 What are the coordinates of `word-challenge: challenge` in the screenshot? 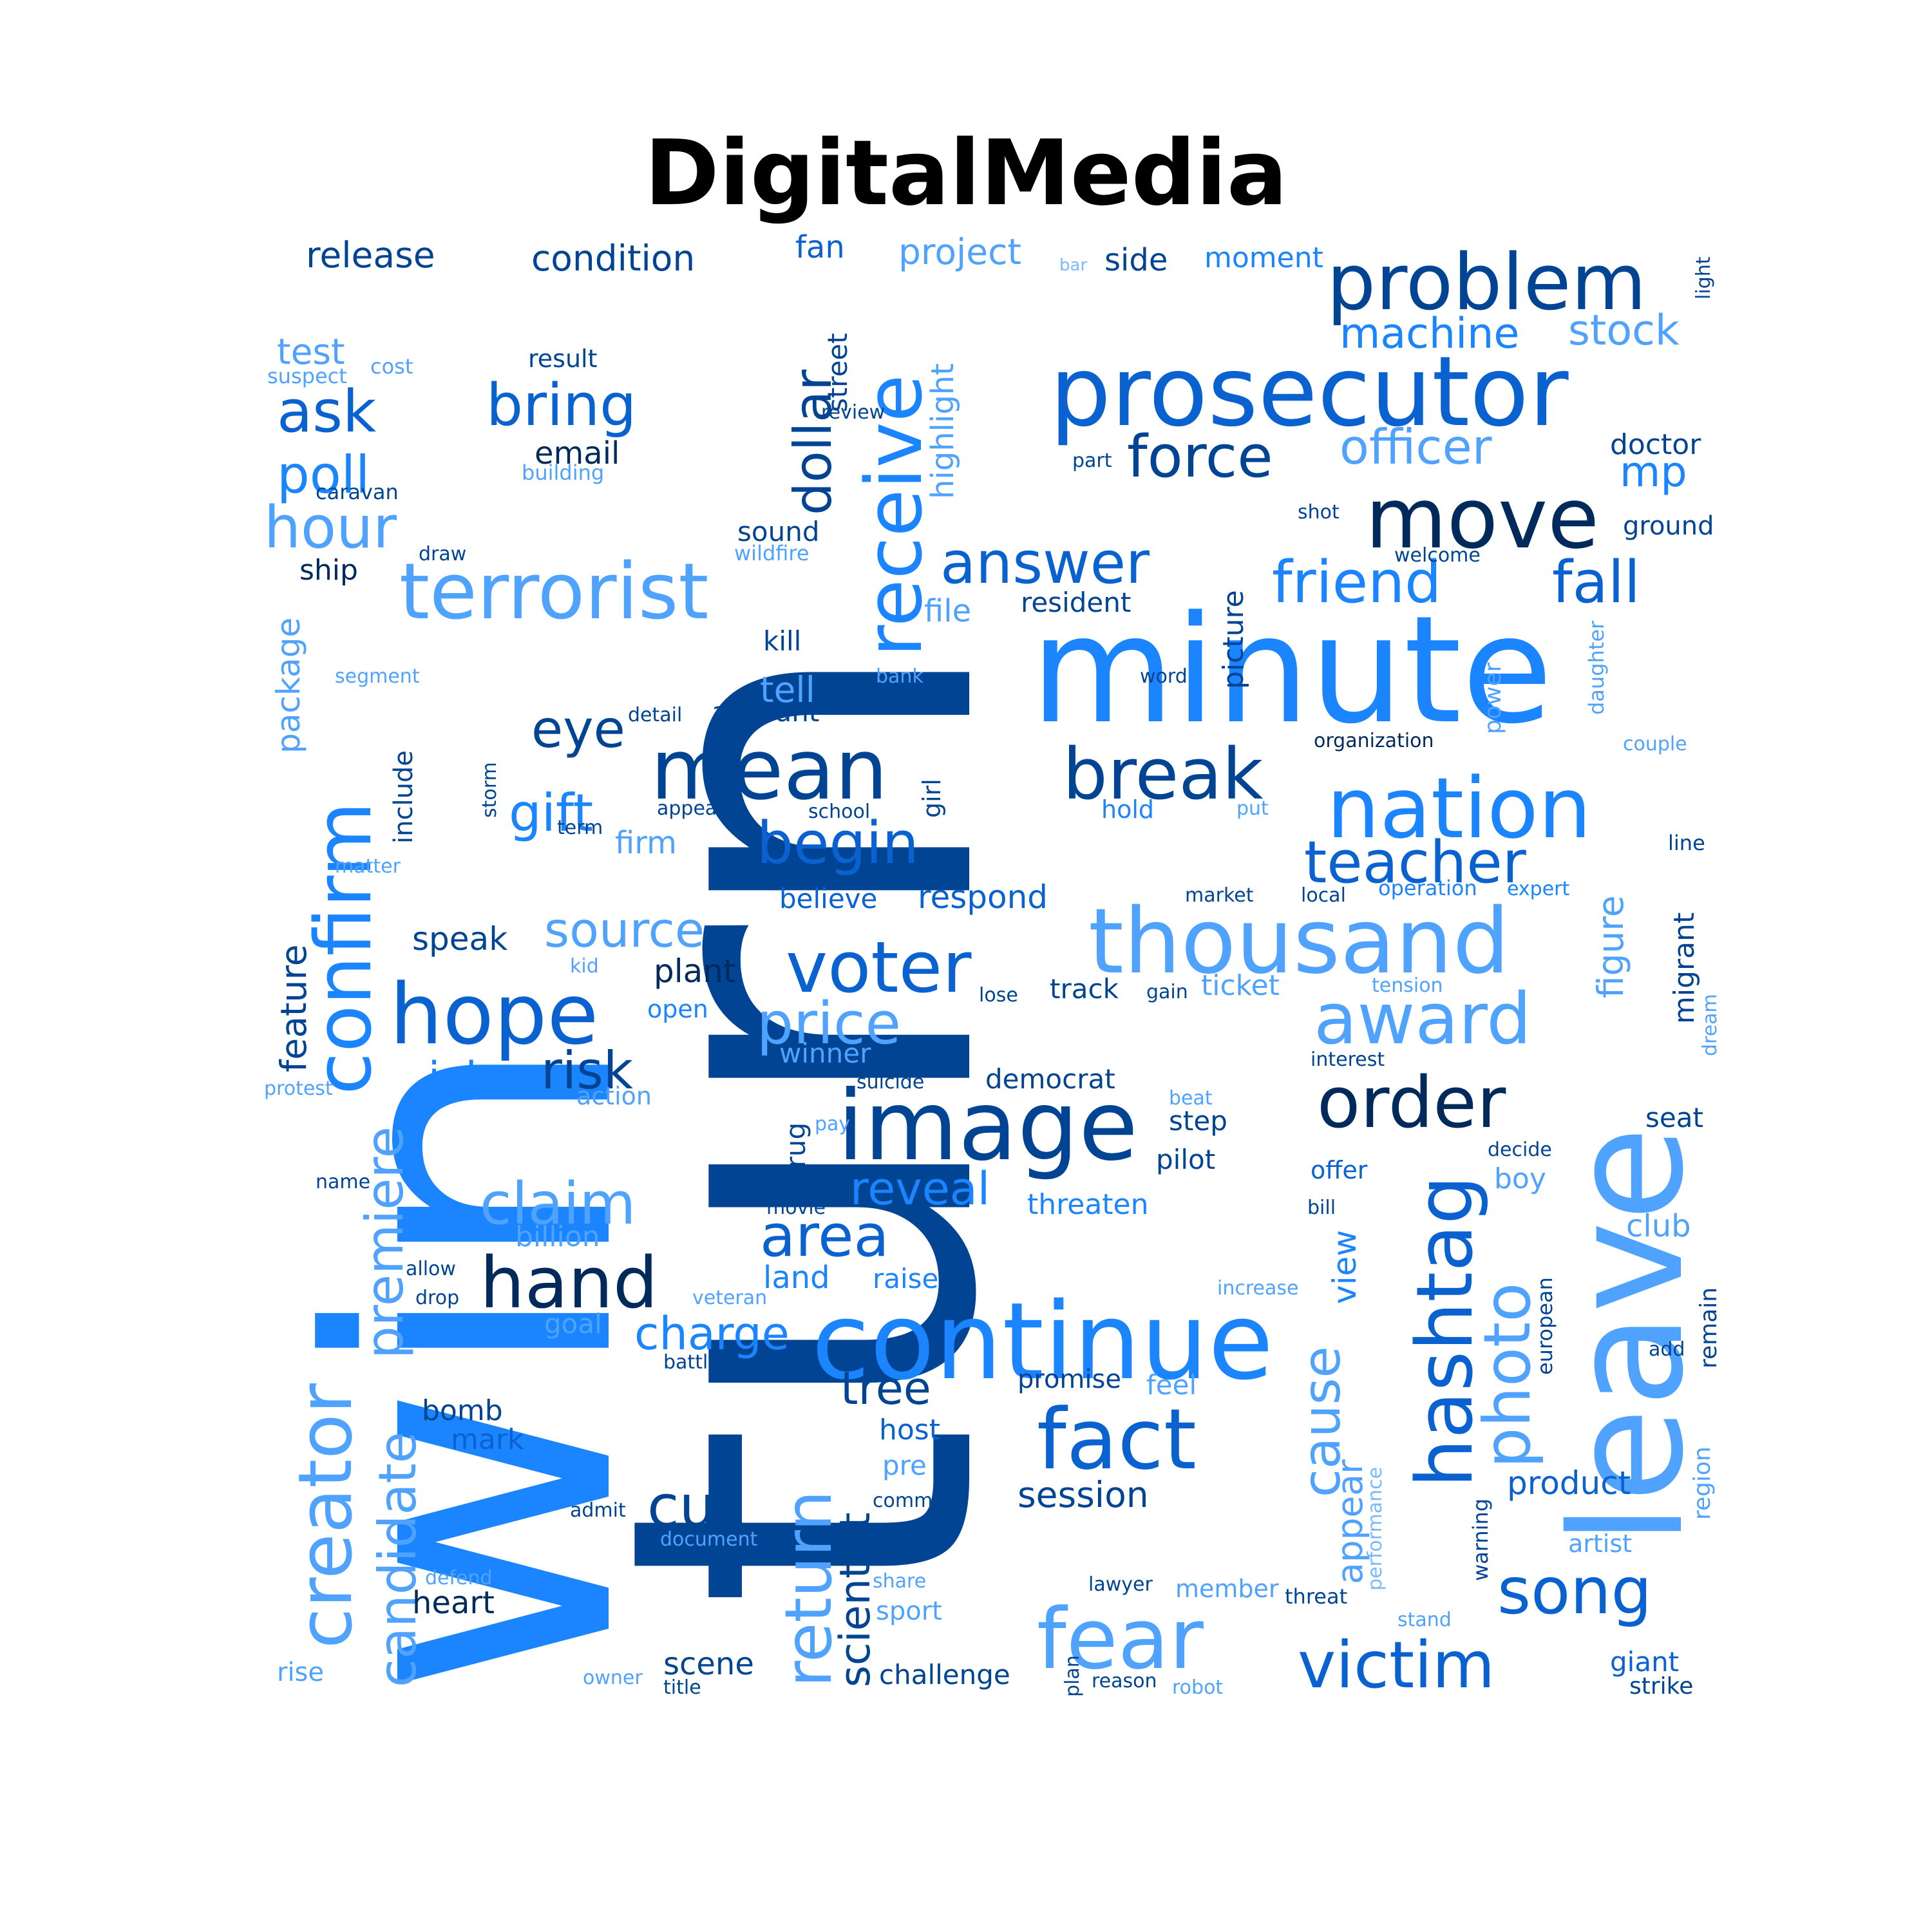 It's located at (944, 1675).